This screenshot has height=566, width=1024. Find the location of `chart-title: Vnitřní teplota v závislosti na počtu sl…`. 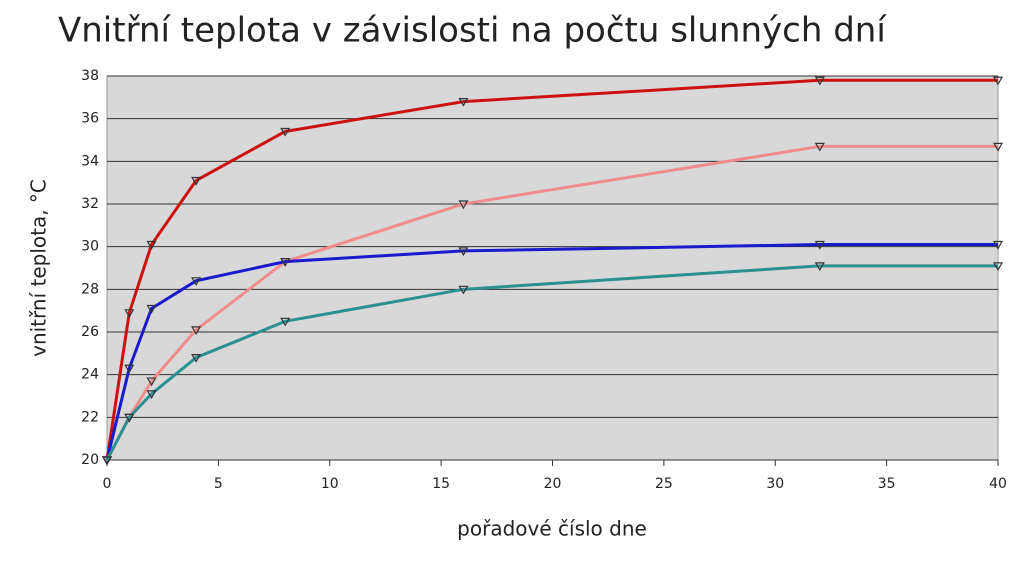

chart-title: Vnitřní teplota v závislosti na počtu sl… is located at coordinates (472, 31).